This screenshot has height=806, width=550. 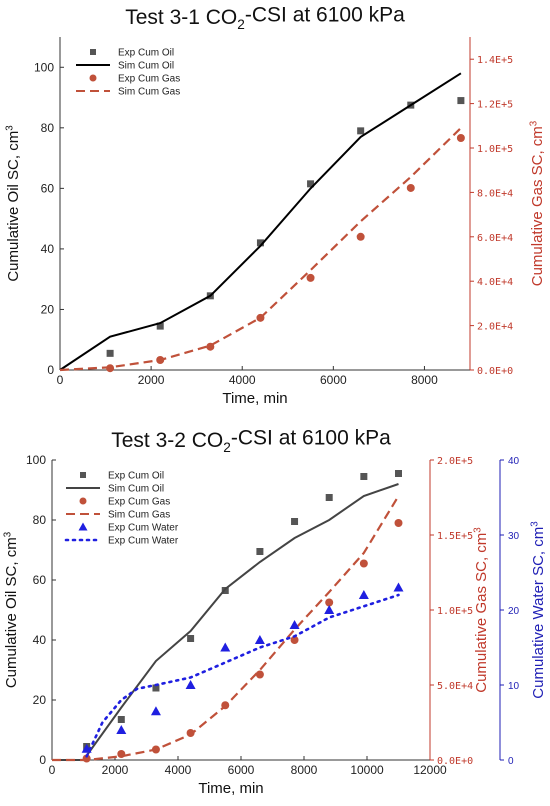 I want to click on chart-title-part: Test 3-2 CO, so click(x=167, y=440).